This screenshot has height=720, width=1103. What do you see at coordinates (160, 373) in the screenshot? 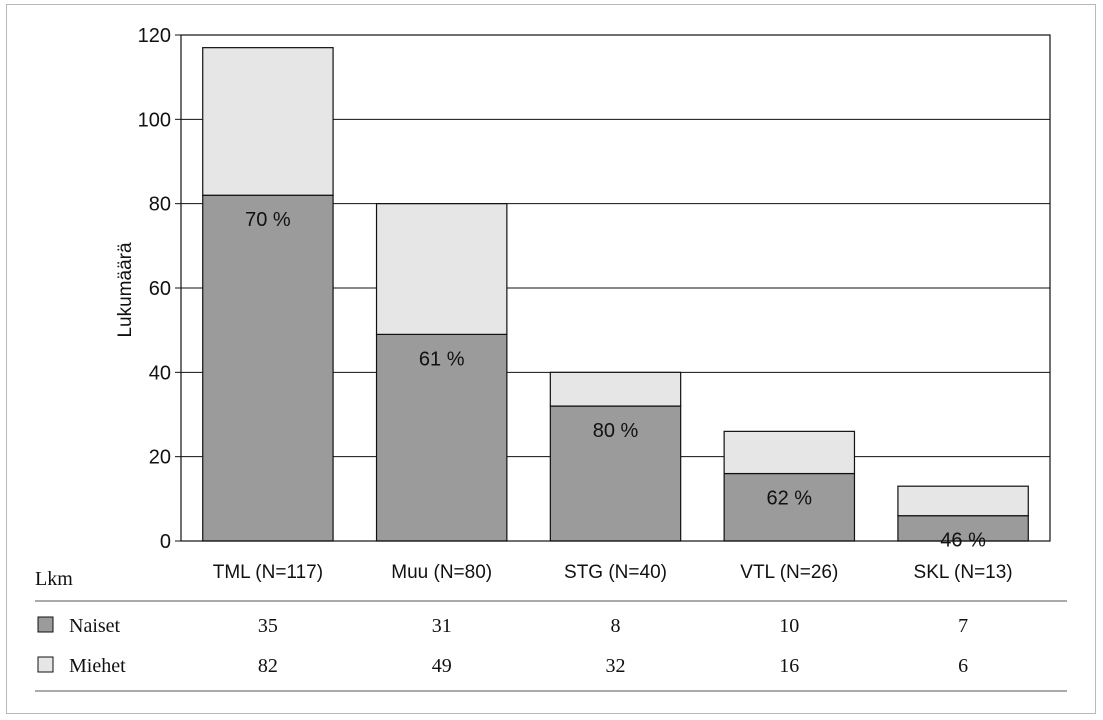
I see `y-tick-label: 40` at bounding box center [160, 373].